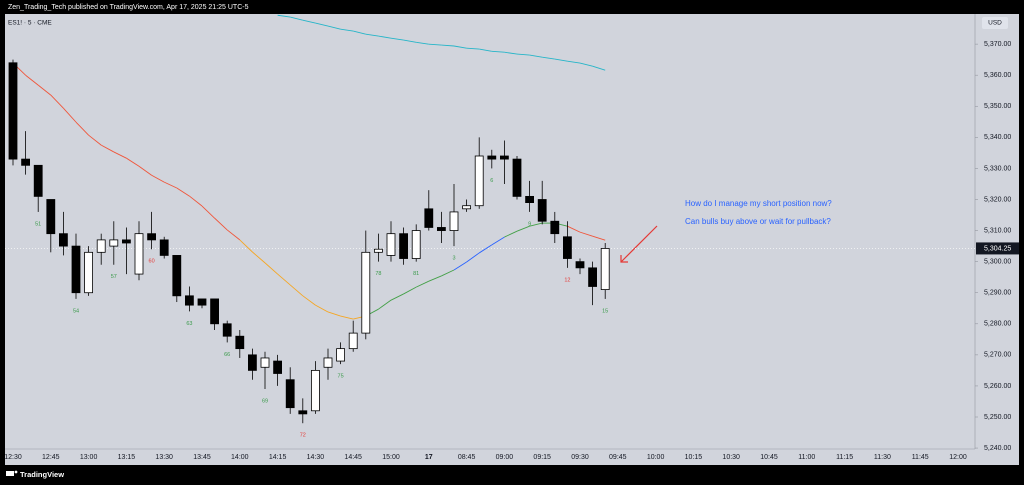  I want to click on bar-count: 81, so click(416, 274).